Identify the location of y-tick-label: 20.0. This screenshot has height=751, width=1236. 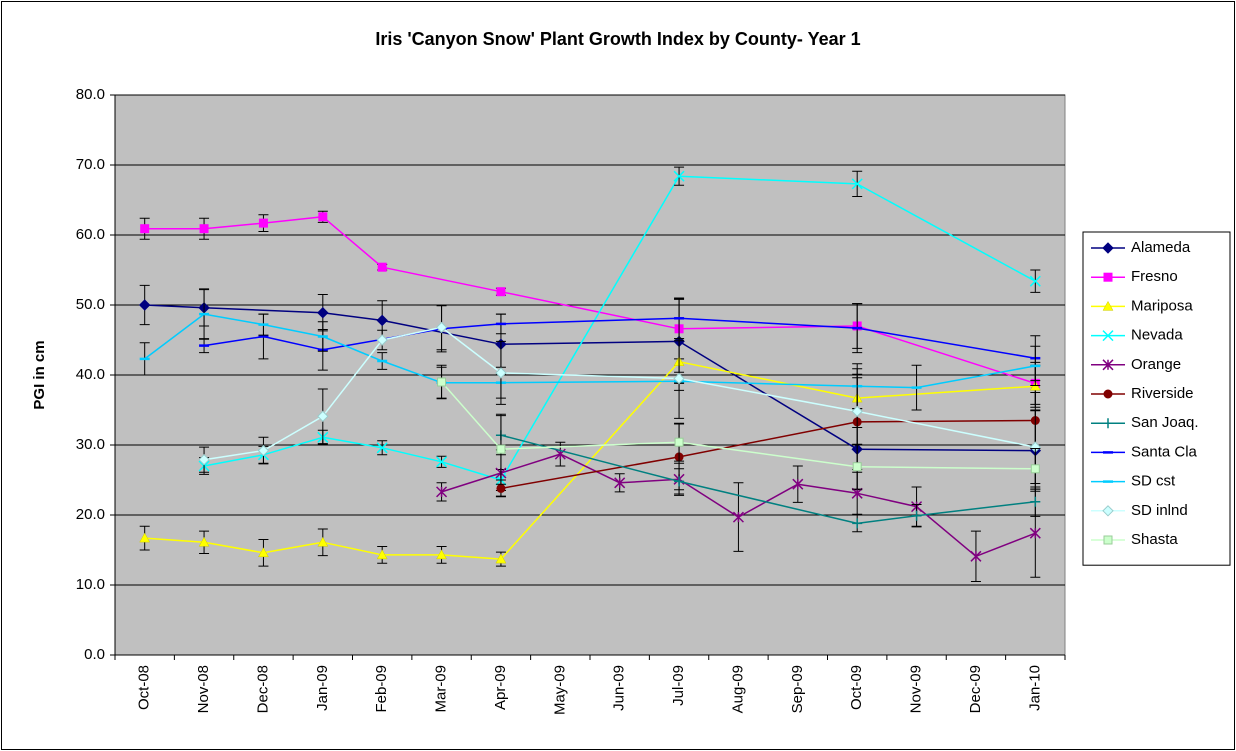
(90, 514).